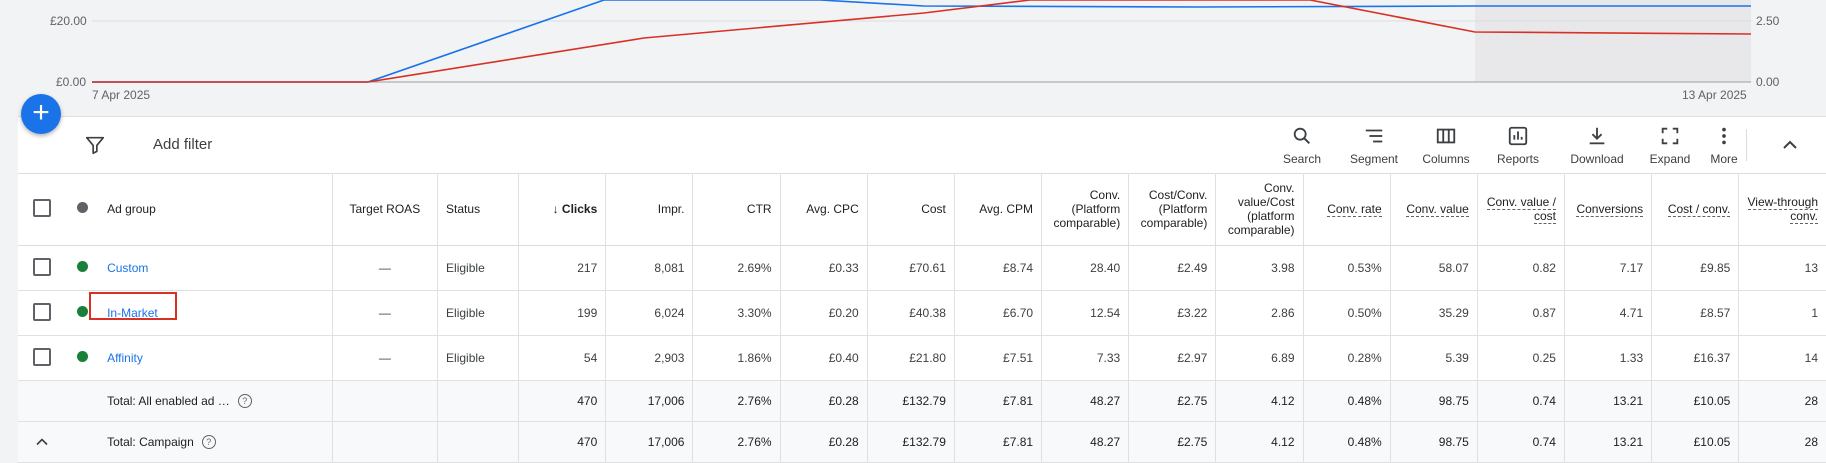 This screenshot has width=1826, height=463. Describe the element at coordinates (1724, 145) in the screenshot. I see `more-button: More` at that location.